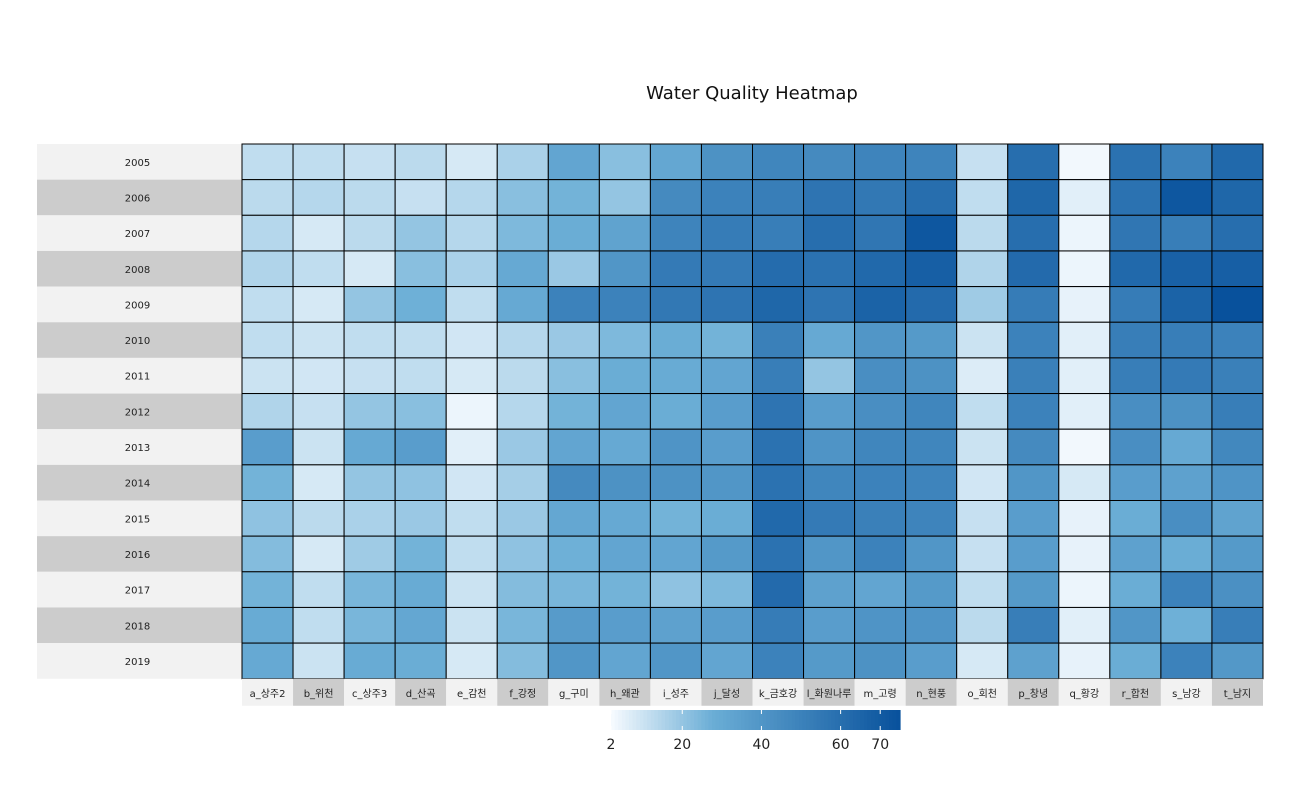 The image size is (1301, 796). I want to click on row-label: 2014, so click(137, 484).